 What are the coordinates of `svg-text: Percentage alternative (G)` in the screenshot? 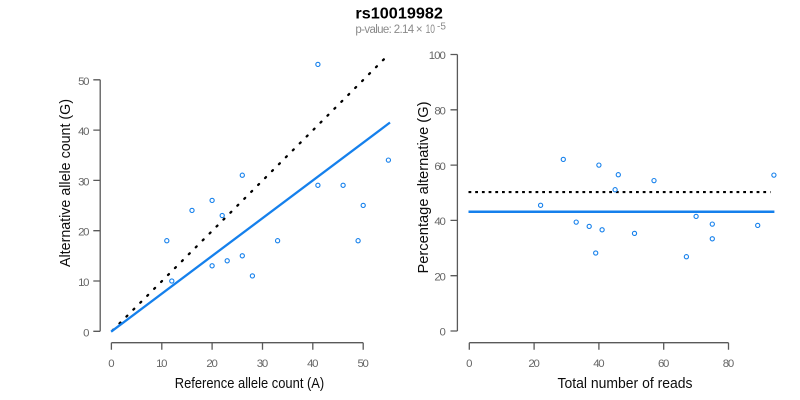 It's located at (423, 187).